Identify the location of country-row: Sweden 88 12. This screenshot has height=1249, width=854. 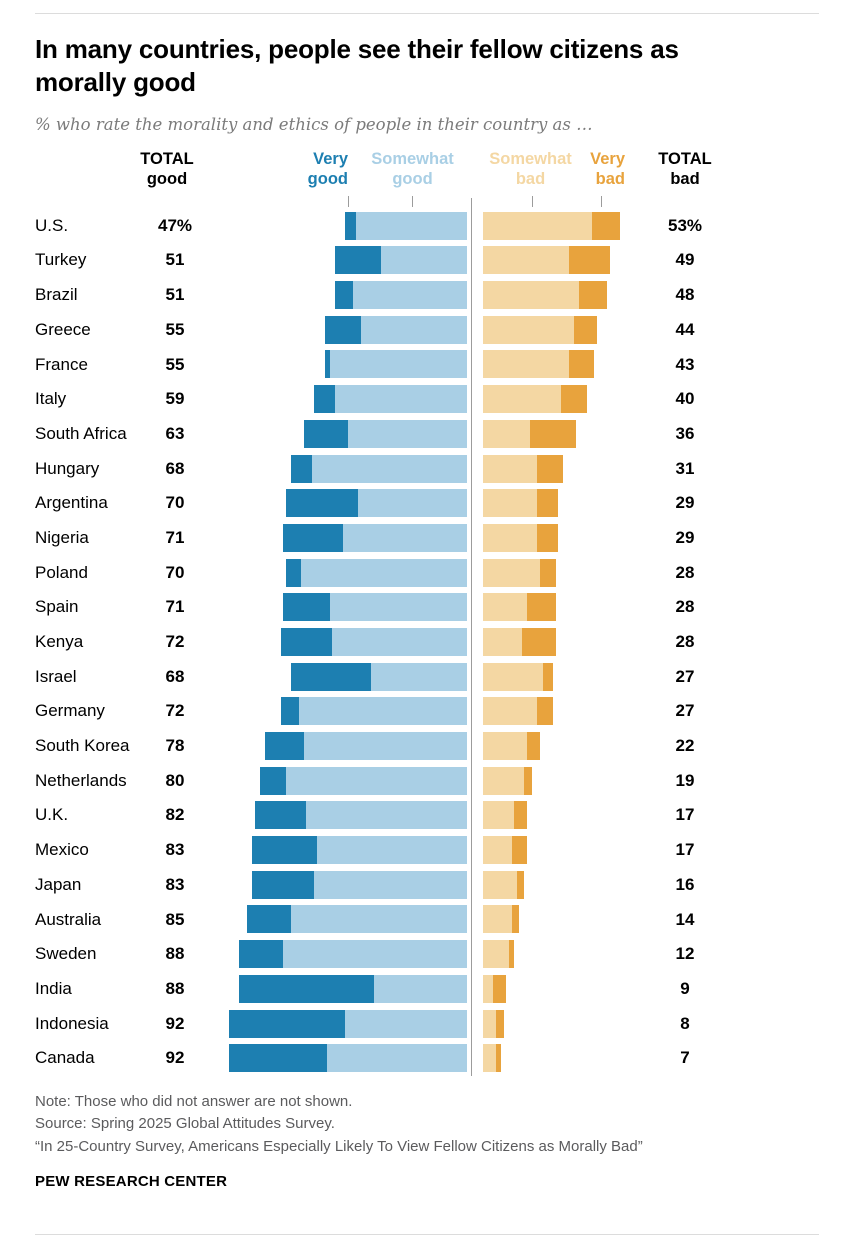
(427, 954).